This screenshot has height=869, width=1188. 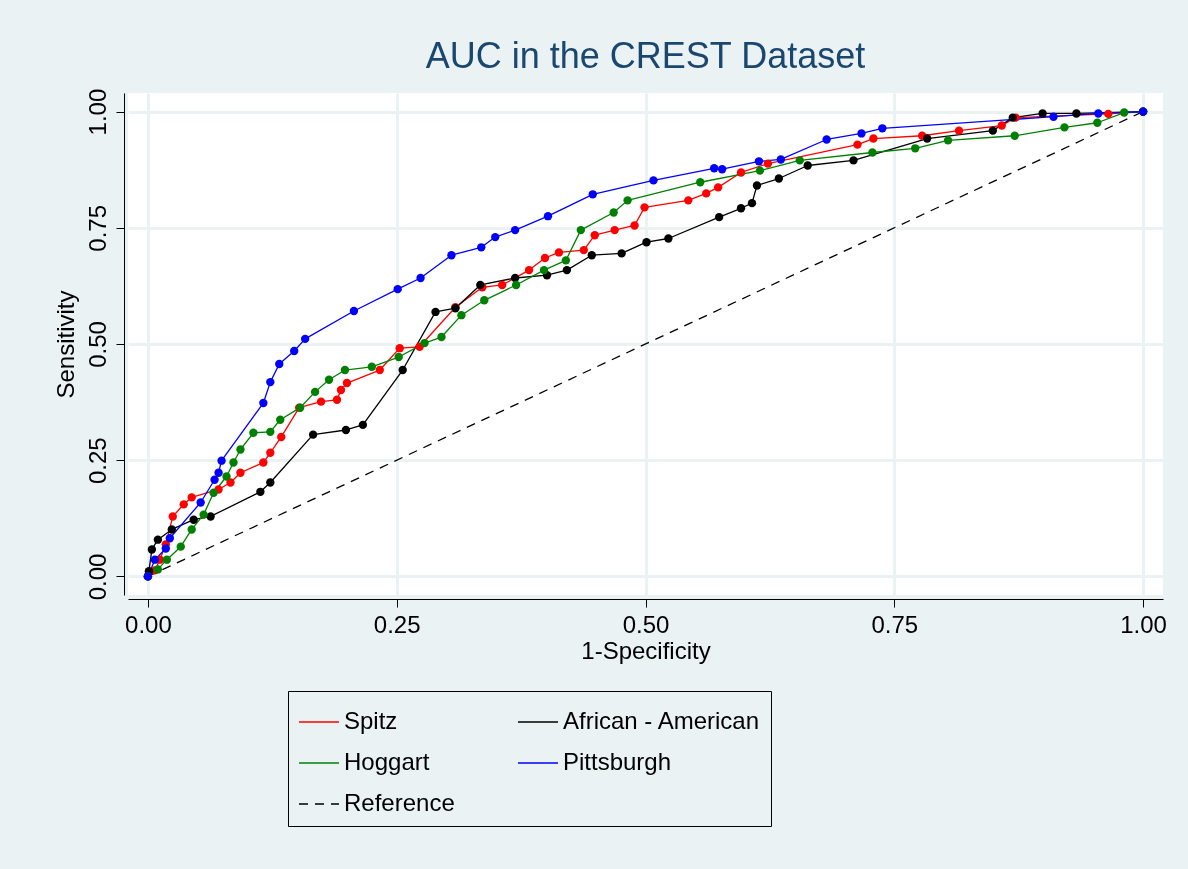 I want to click on y-tick-label: 0.00, so click(x=97, y=577).